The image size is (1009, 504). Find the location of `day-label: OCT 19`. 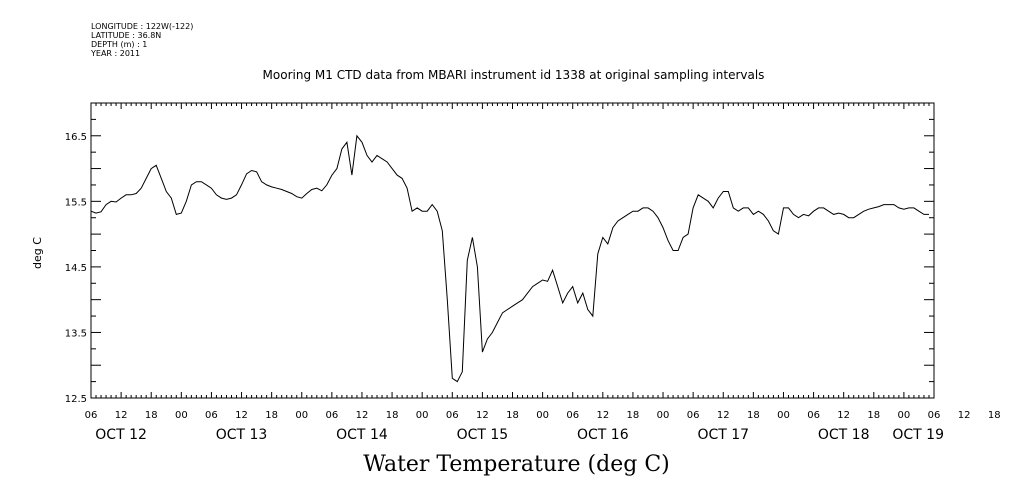

day-label: OCT 19 is located at coordinates (918, 435).